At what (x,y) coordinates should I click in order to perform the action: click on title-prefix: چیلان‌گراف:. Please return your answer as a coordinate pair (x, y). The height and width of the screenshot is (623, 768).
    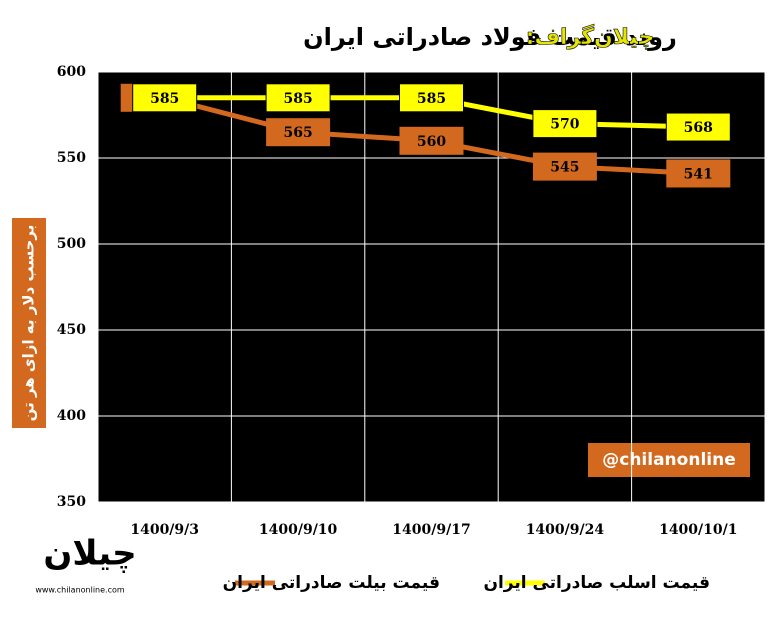
    Looking at the image, I should click on (590, 36).